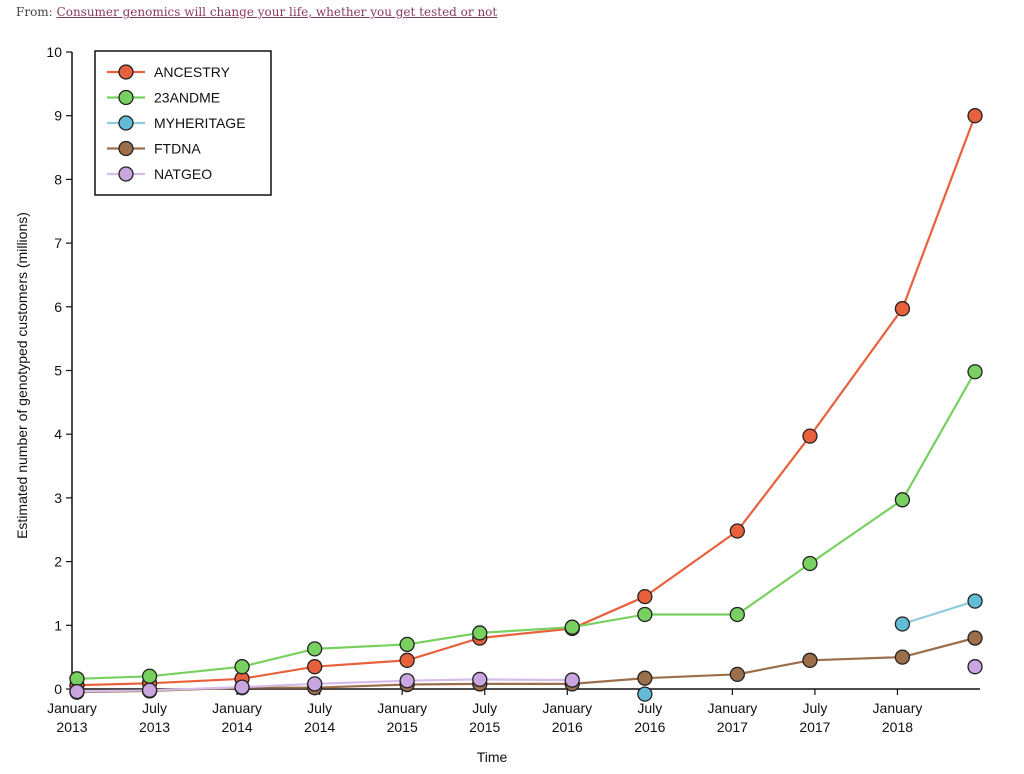  Describe the element at coordinates (177, 149) in the screenshot. I see `legend-label-ftdna: FTDNA` at that location.